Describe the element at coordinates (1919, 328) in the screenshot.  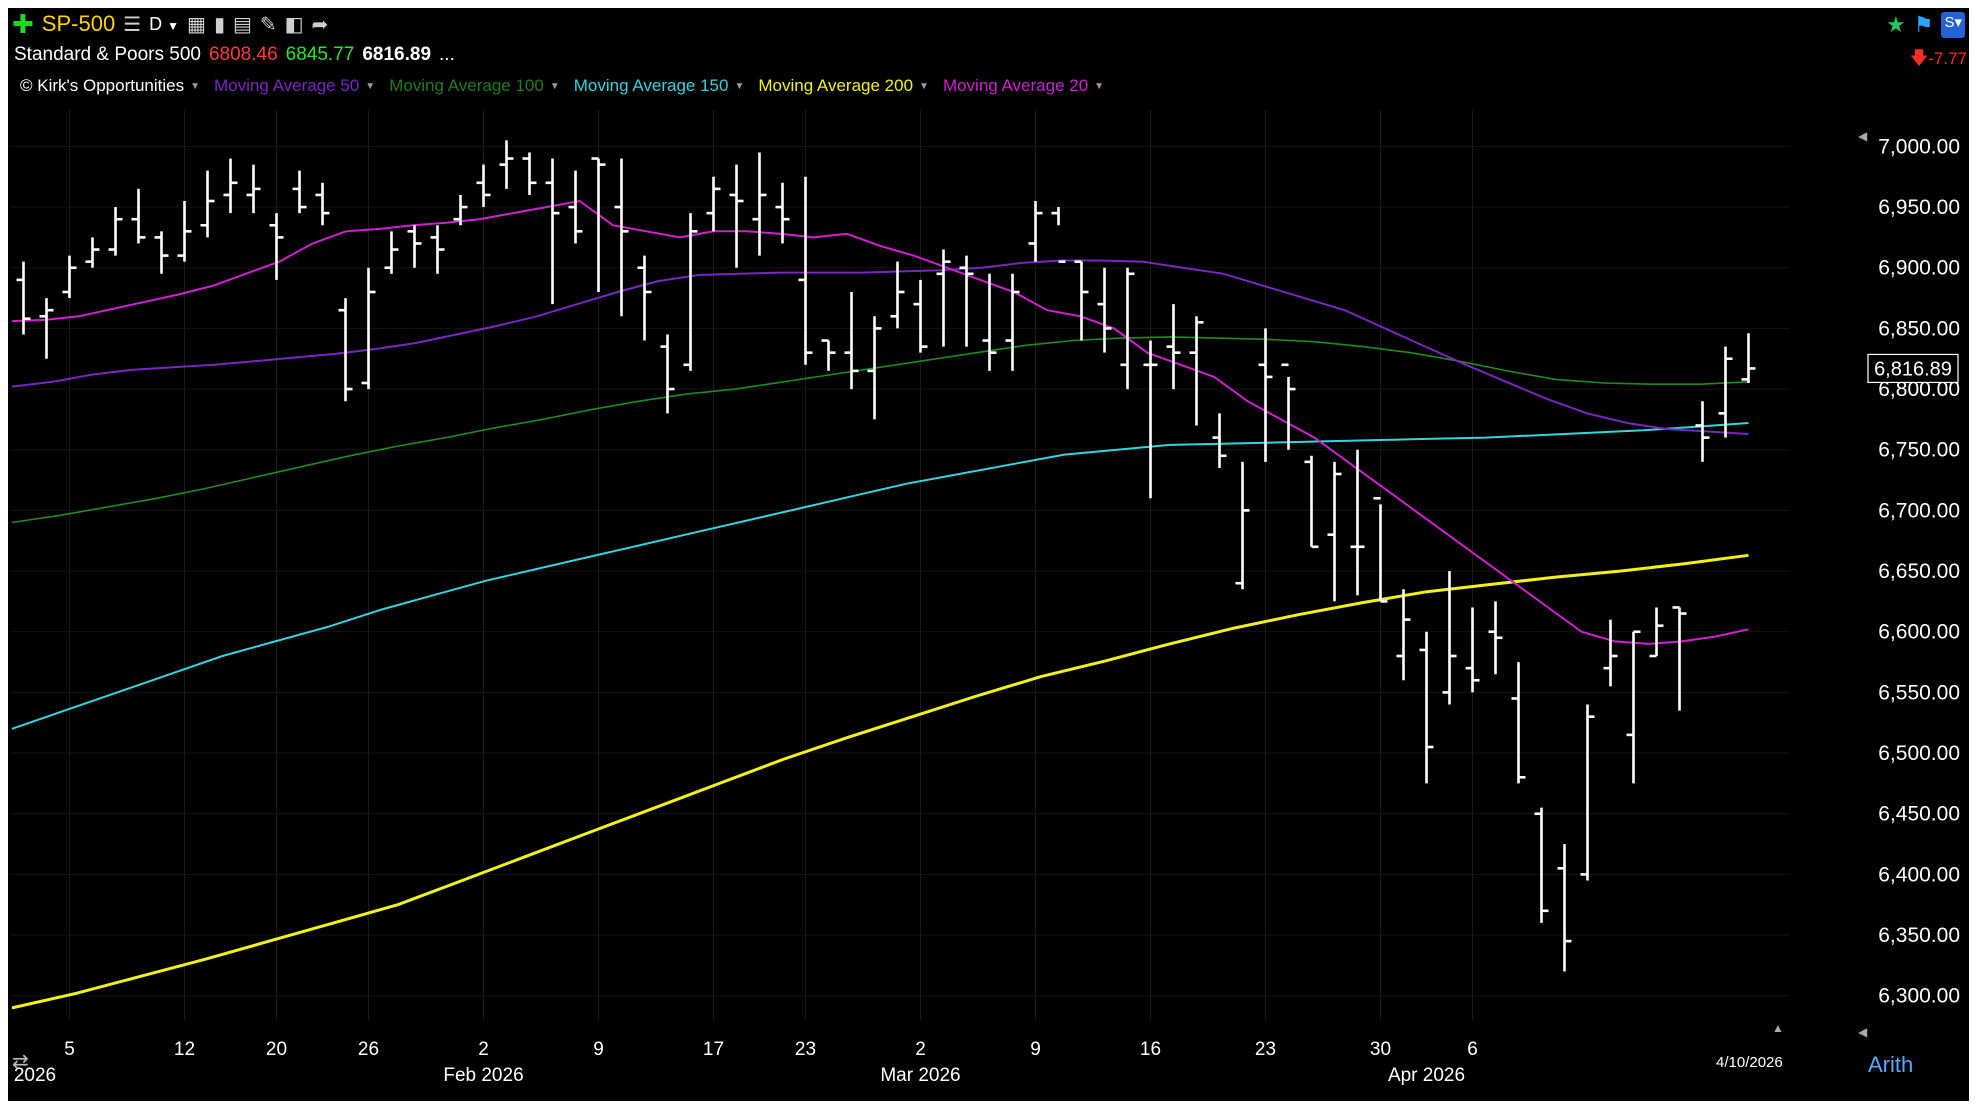
I see `y-tick-label: 6,850.00` at that location.